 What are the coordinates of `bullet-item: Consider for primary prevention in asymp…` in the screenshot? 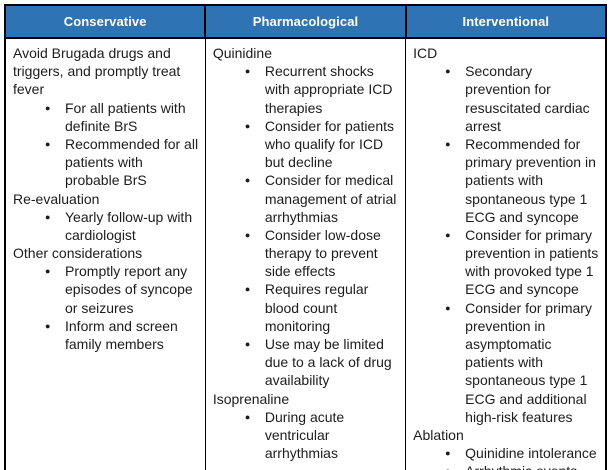 It's located at (507, 362).